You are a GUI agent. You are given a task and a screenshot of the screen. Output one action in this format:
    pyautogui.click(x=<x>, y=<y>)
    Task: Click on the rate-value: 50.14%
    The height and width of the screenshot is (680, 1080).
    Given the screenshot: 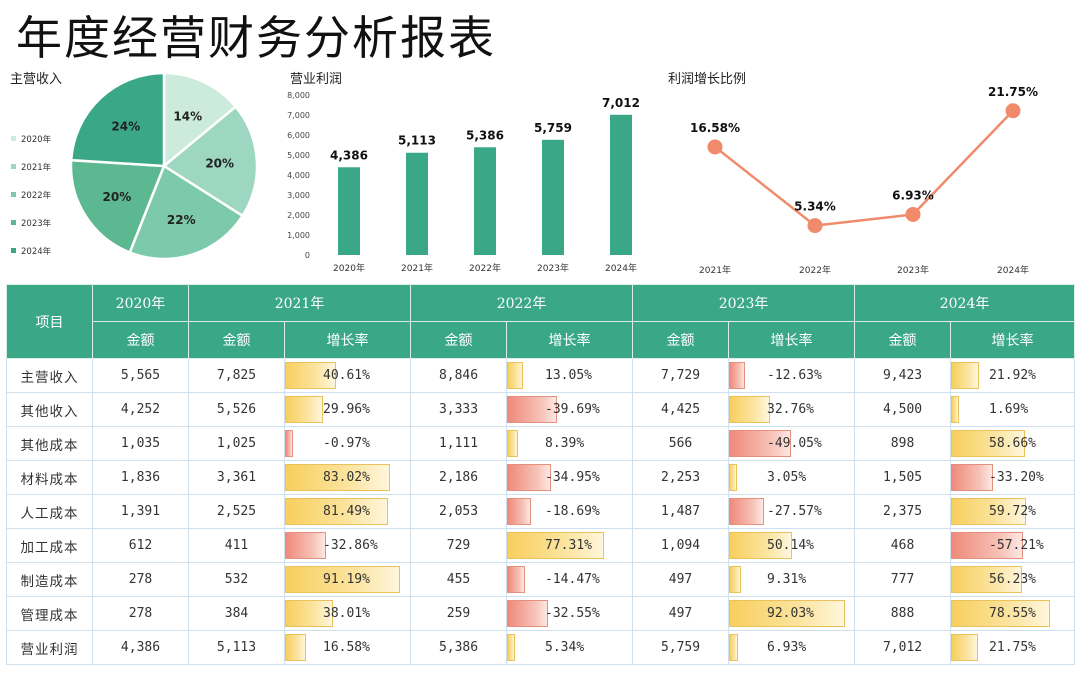 What is the action you would take?
    pyautogui.click(x=790, y=545)
    